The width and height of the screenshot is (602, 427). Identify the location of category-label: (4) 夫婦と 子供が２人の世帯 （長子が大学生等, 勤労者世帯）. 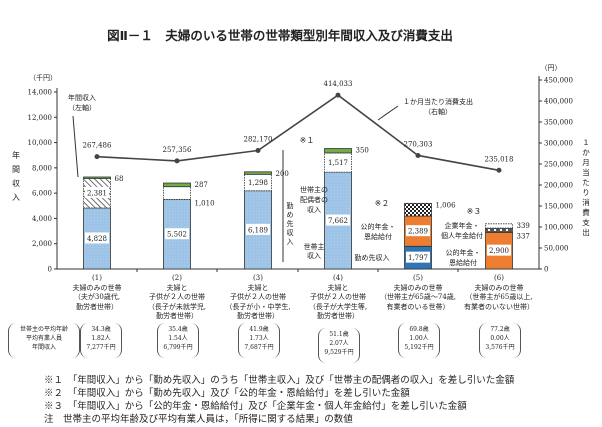
(338, 298).